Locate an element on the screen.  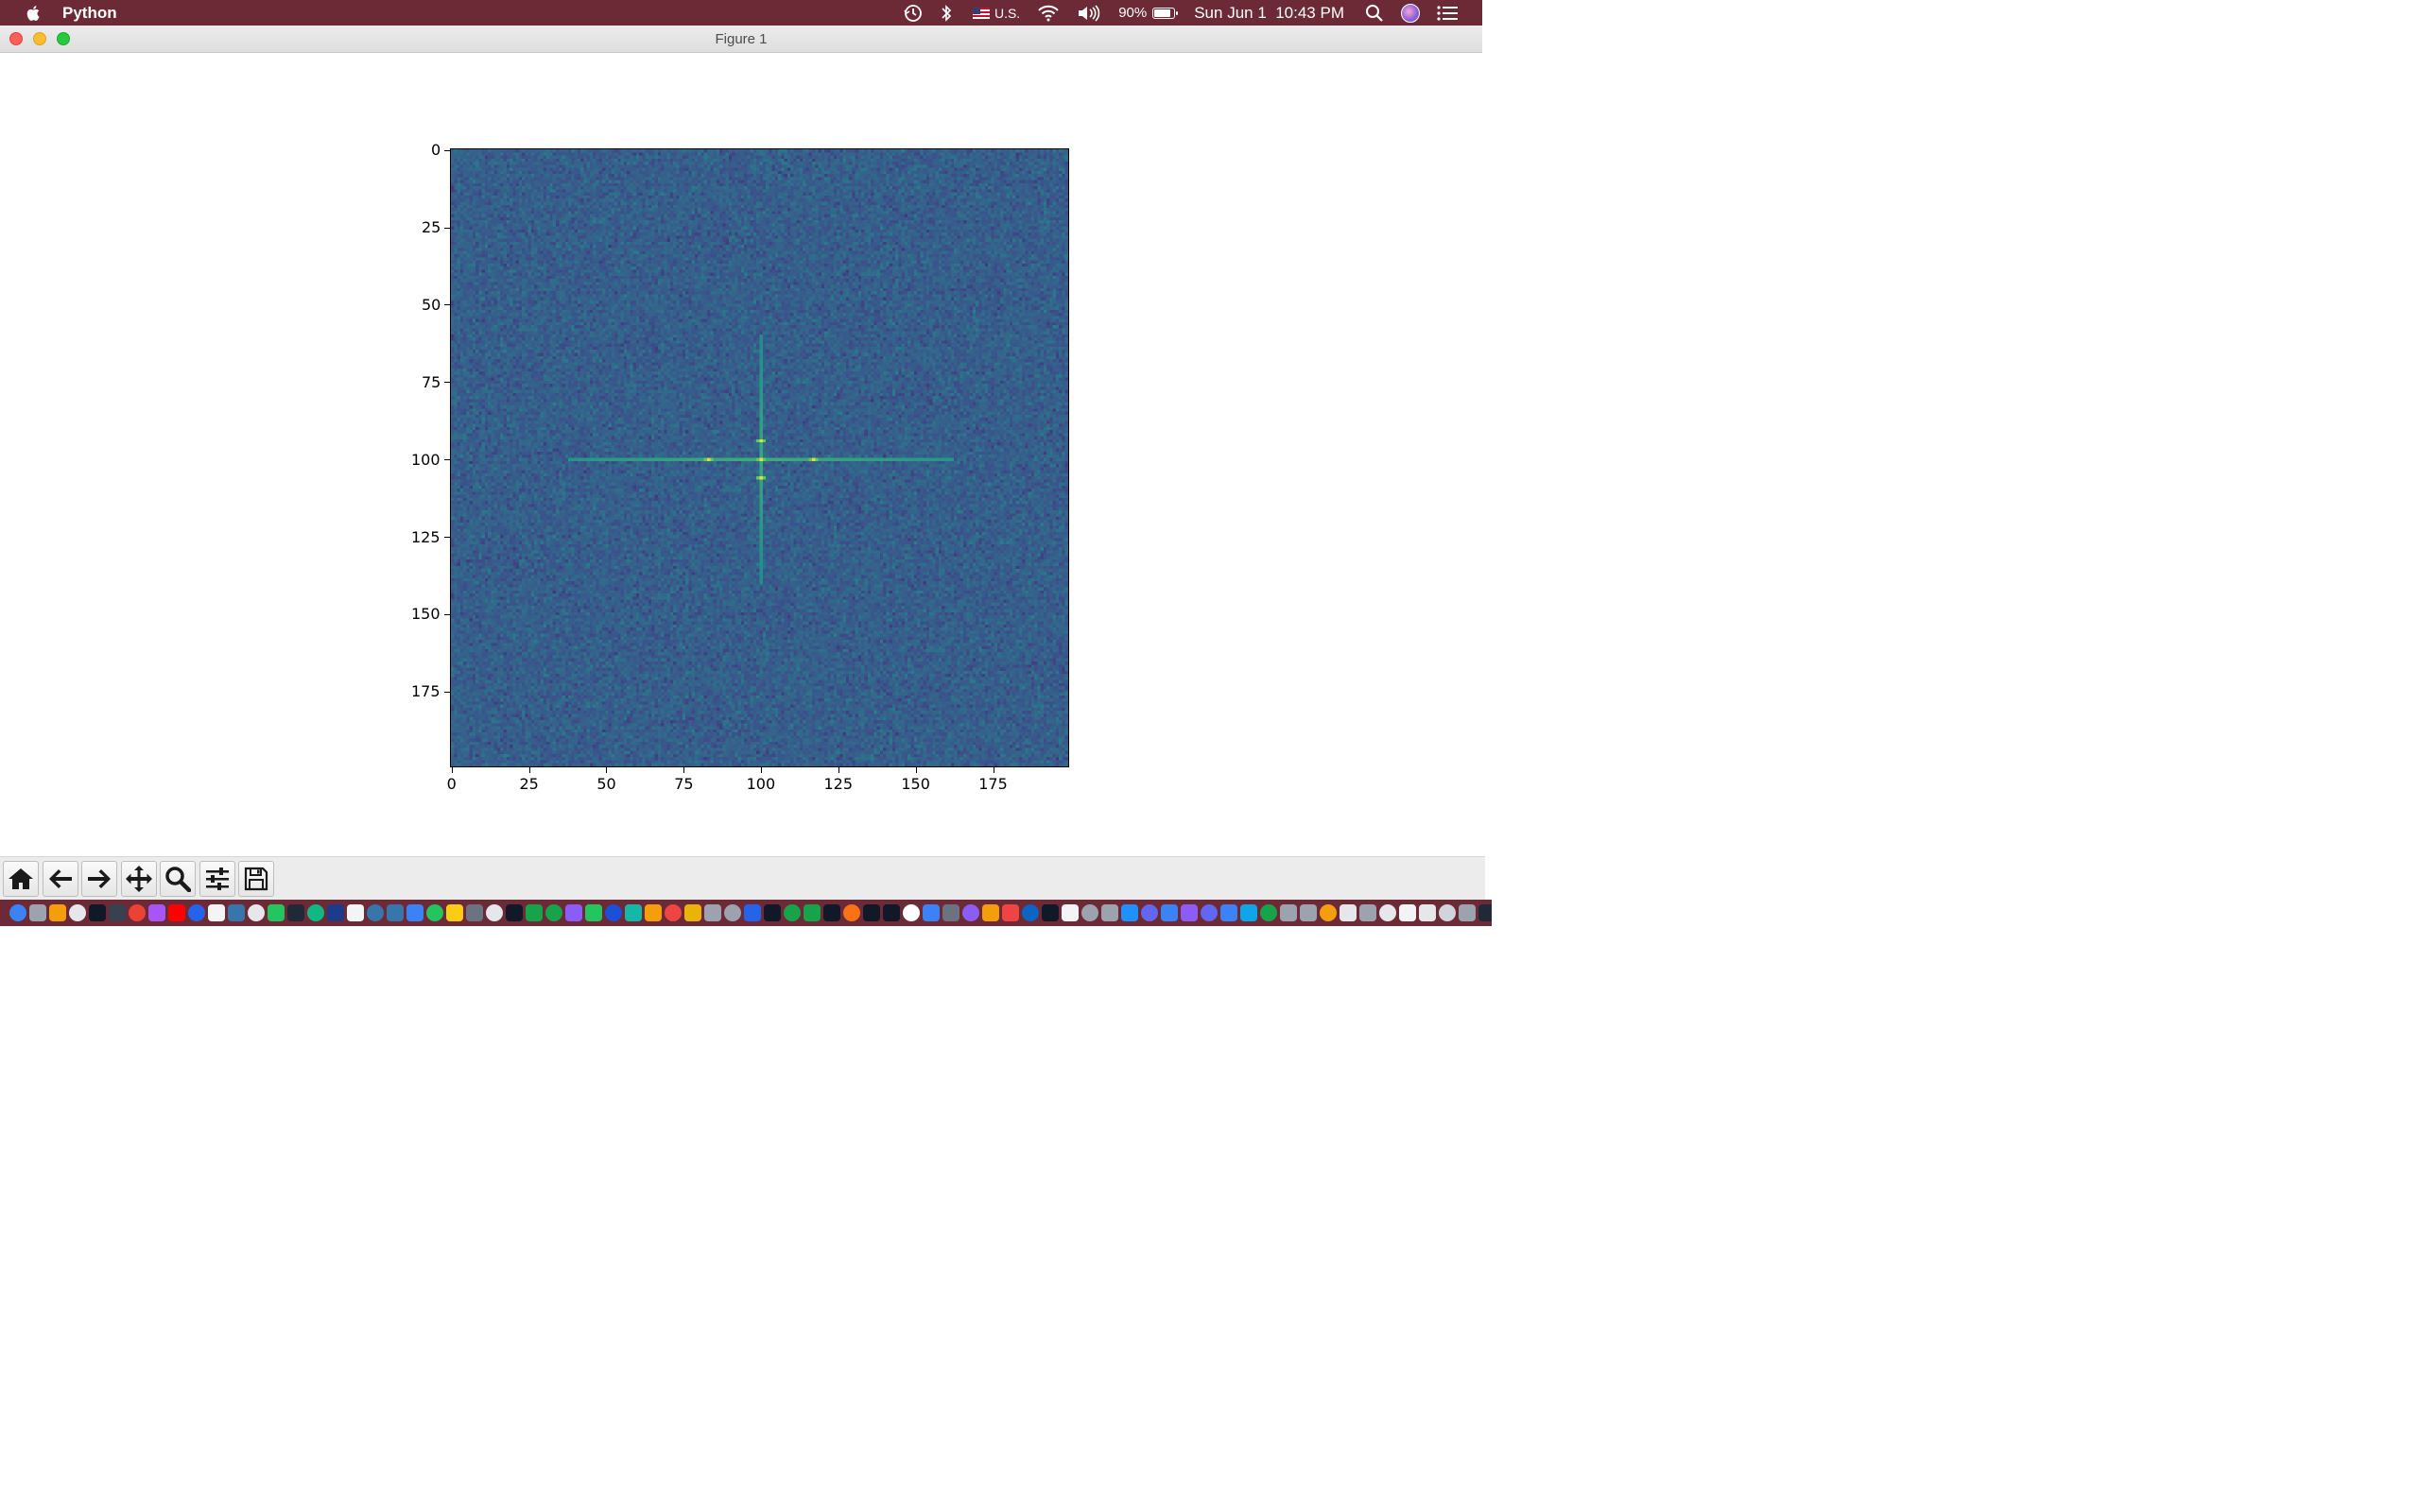
bluetooth-icon is located at coordinates (946, 13).